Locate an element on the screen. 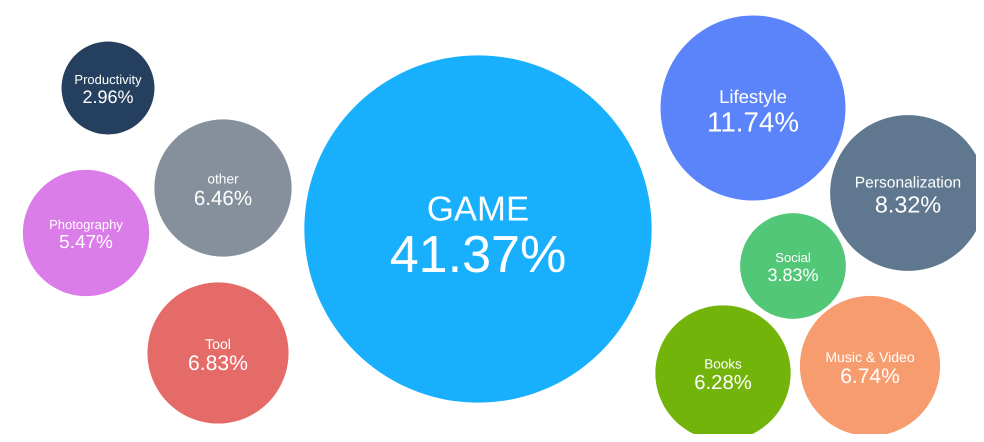  data-label: 11.74% is located at coordinates (753, 122).